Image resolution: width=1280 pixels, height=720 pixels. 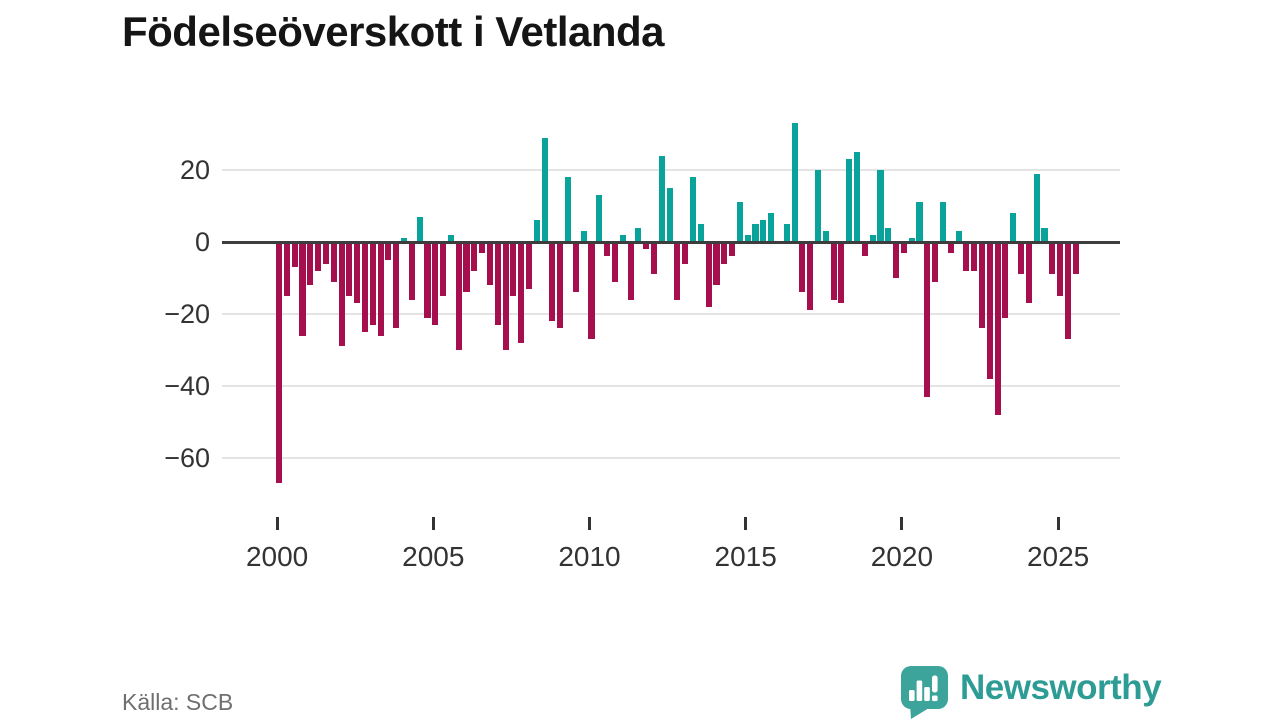 I want to click on bar-2015Q2, so click(x=755, y=233).